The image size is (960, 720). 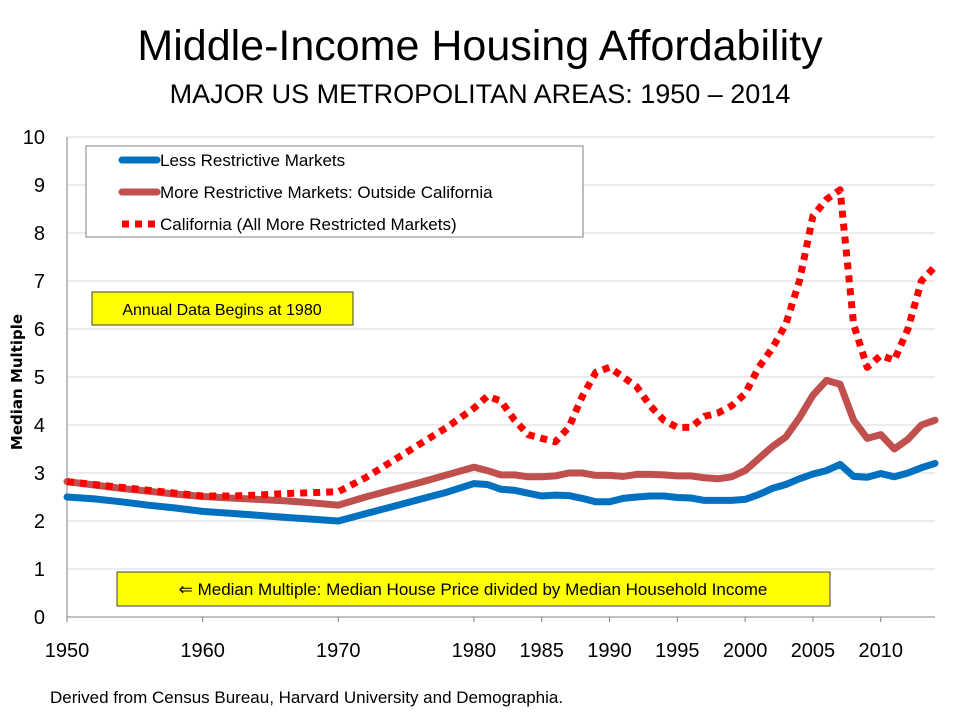 I want to click on annotation-annual-data: Annual Data Begins at 1980, so click(x=221, y=310).